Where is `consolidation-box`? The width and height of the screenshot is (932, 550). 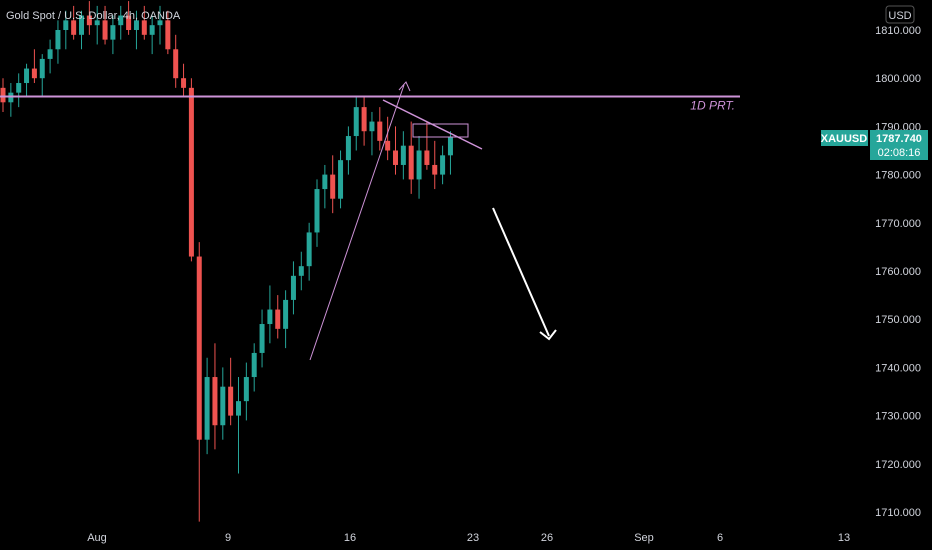 consolidation-box is located at coordinates (440, 130).